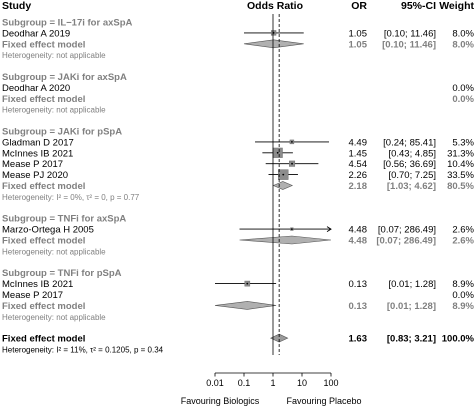 This screenshot has width=474, height=410. What do you see at coordinates (358, 230) in the screenshot?
I see `study-or: 4.48` at bounding box center [358, 230].